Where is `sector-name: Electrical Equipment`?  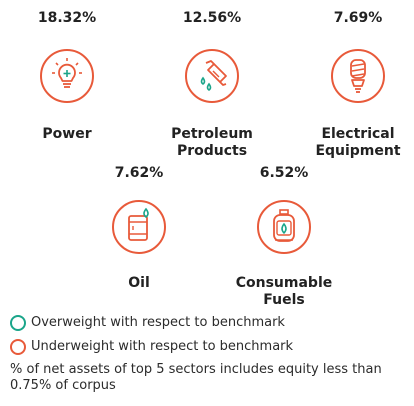
sector-name: Electrical Equipment is located at coordinates (358, 142).